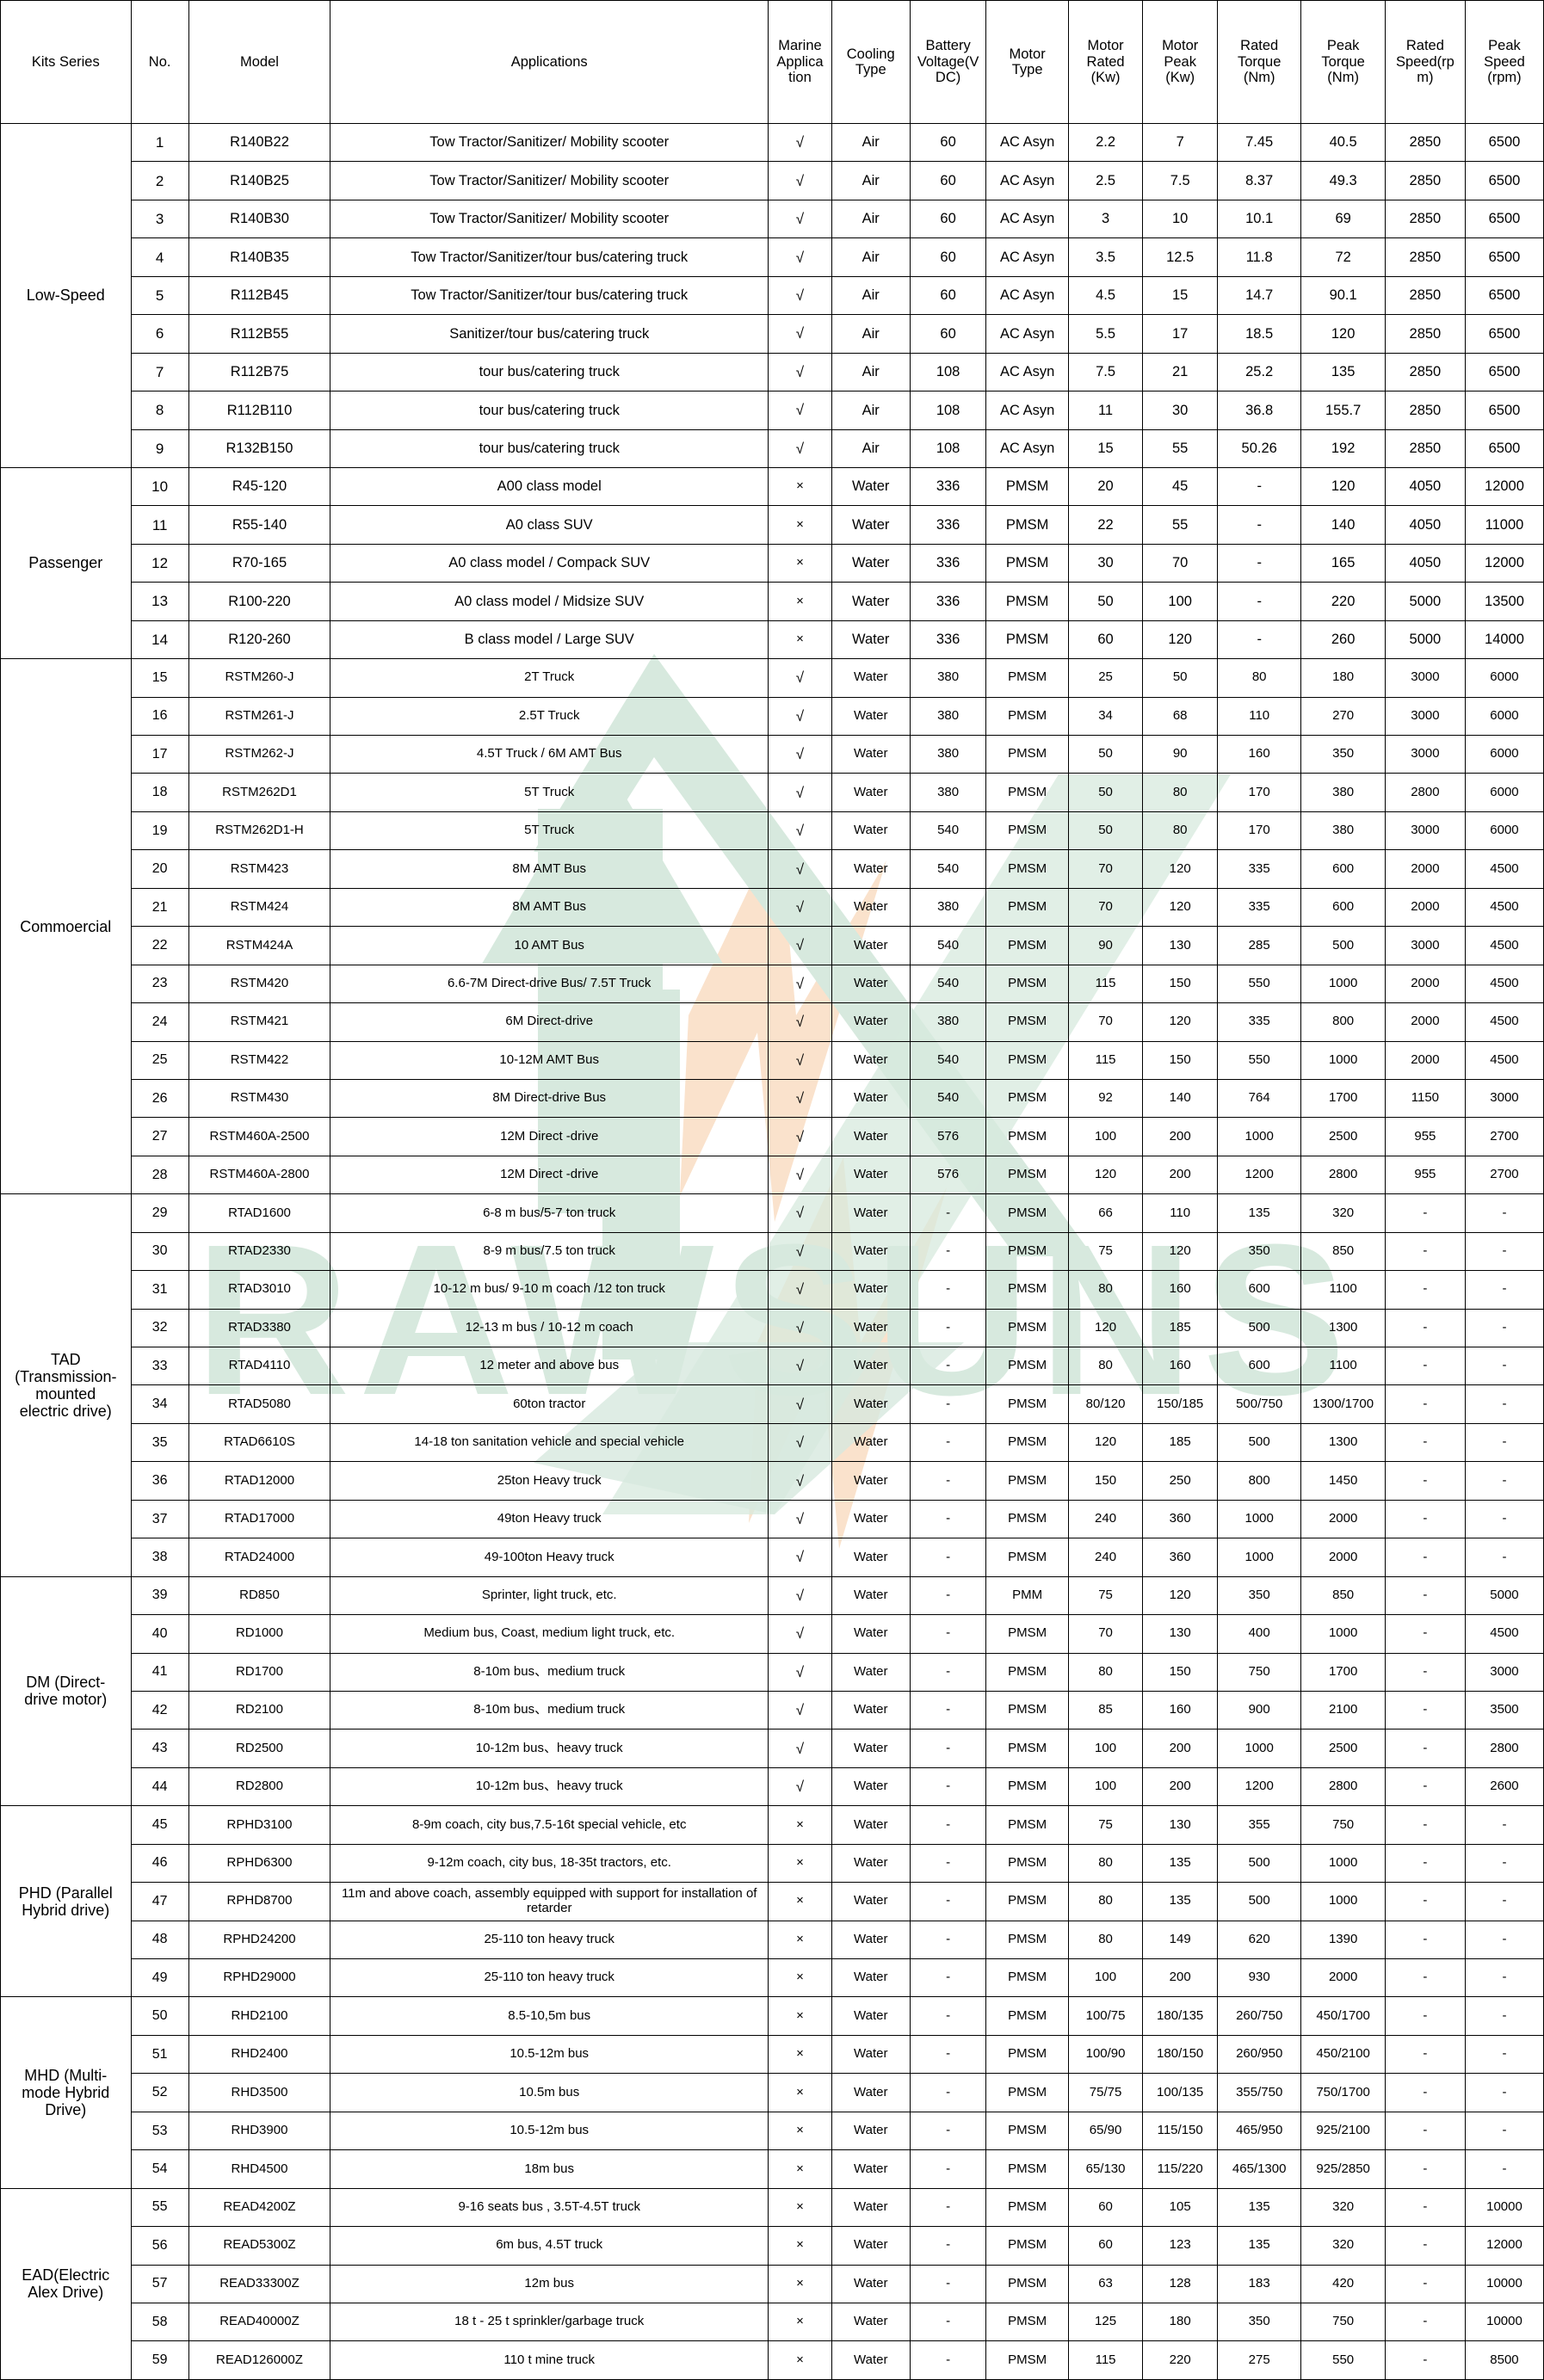 This screenshot has height=2380, width=1544. Describe the element at coordinates (159, 487) in the screenshot. I see `cell-no: 10` at that location.